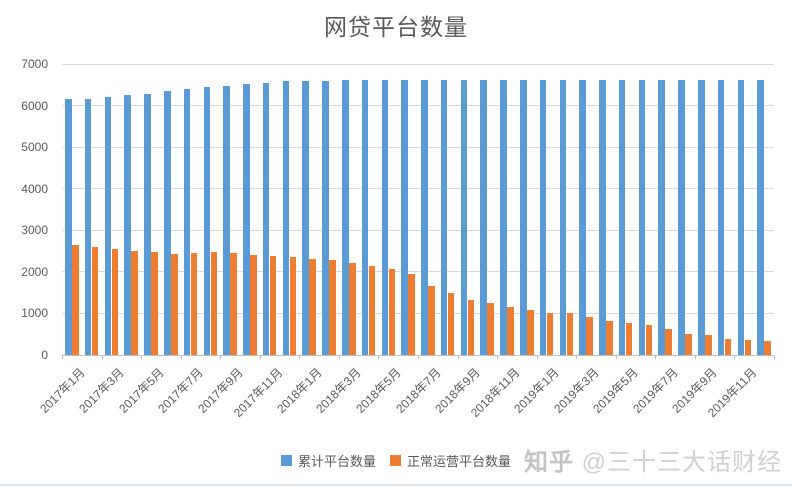  What do you see at coordinates (44, 355) in the screenshot?
I see `y-tick-label: 0` at bounding box center [44, 355].